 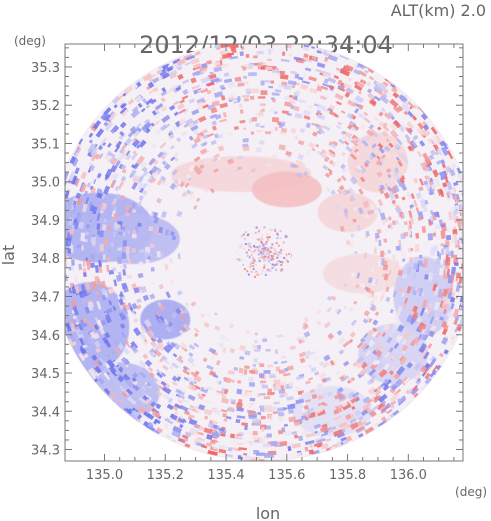 I want to click on x-tick-label: 135.8, so click(x=347, y=475).